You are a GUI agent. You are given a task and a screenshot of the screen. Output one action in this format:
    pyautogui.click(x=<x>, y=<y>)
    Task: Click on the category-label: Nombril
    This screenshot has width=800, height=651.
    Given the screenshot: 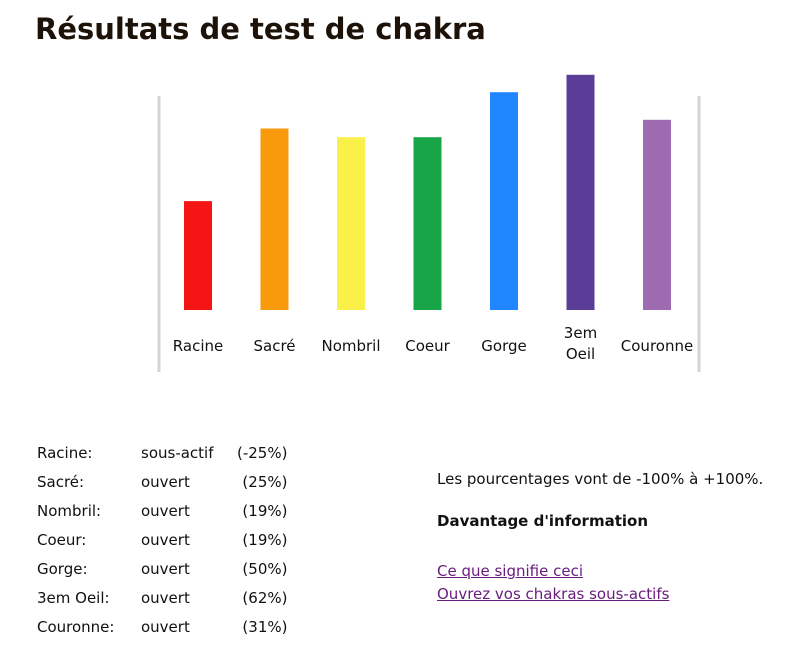 What is the action you would take?
    pyautogui.click(x=350, y=346)
    